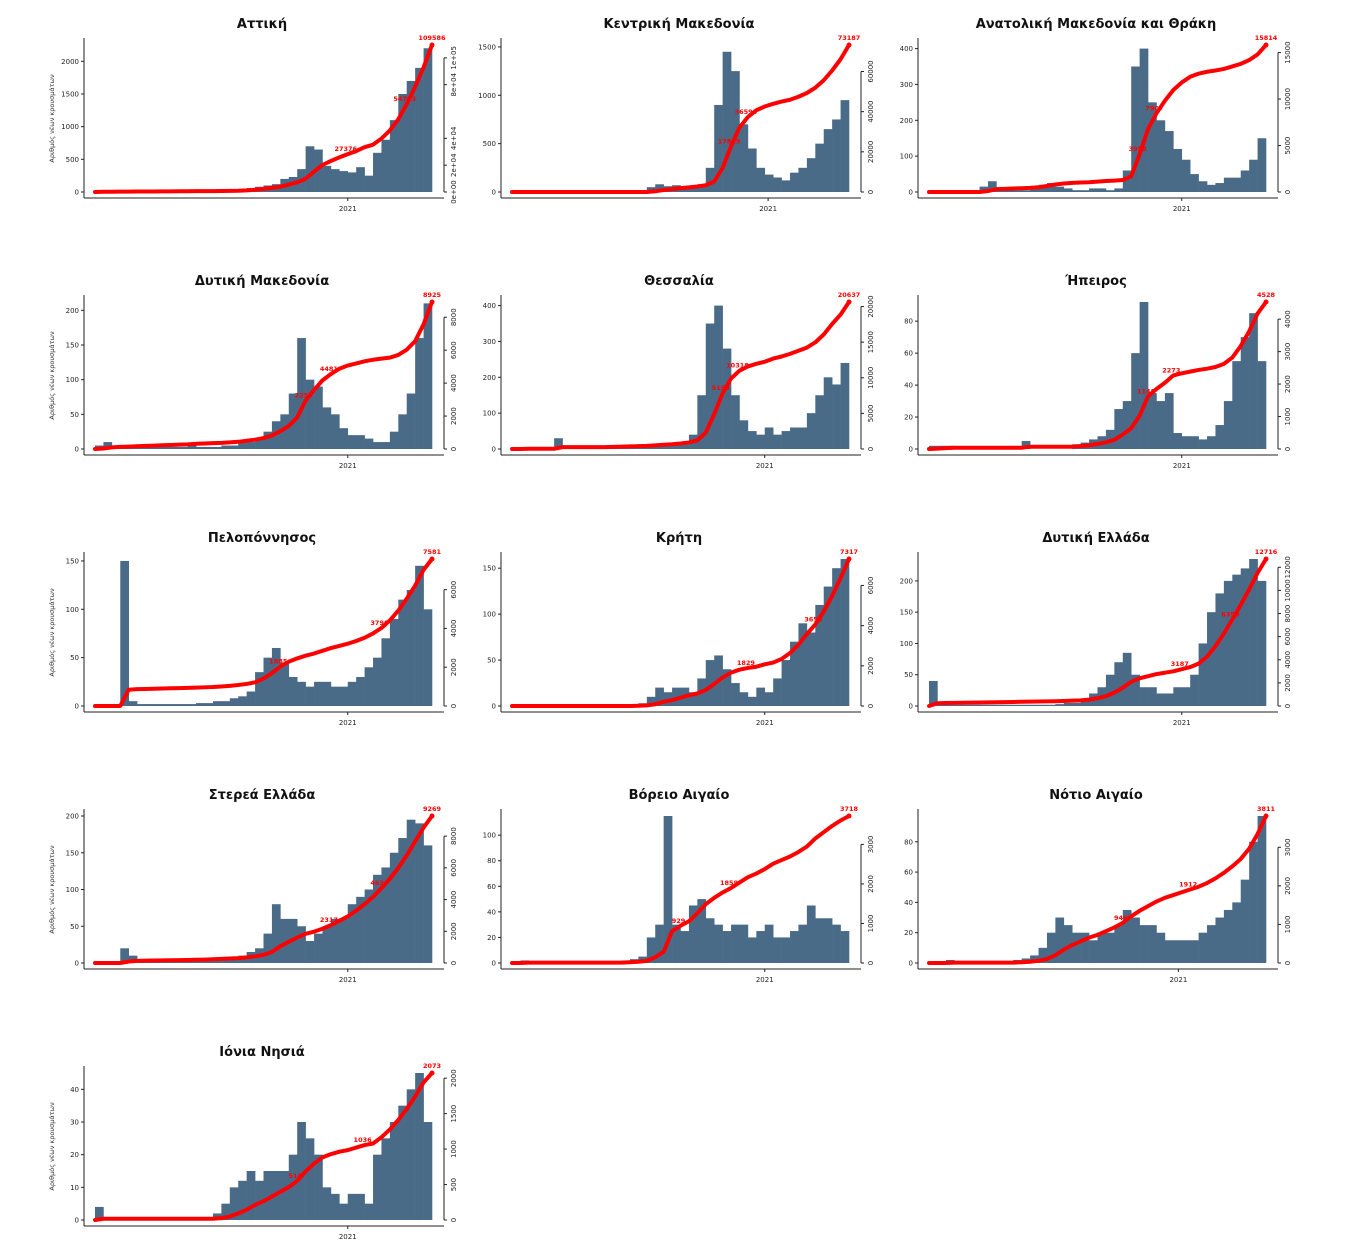 The height and width of the screenshot is (1256, 1354). What do you see at coordinates (454, 317) in the screenshot?
I see `right-tick-label: 8000` at bounding box center [454, 317].